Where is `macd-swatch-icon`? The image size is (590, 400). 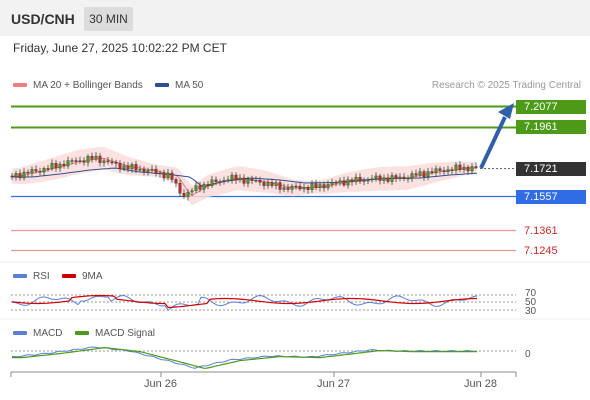
macd-swatch-icon is located at coordinates (20, 333).